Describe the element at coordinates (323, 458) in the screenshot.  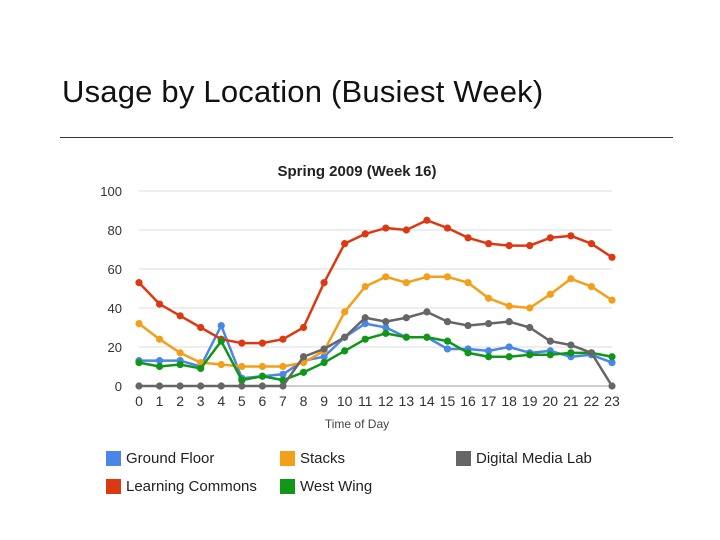
I see `legend-label: Stacks` at that location.